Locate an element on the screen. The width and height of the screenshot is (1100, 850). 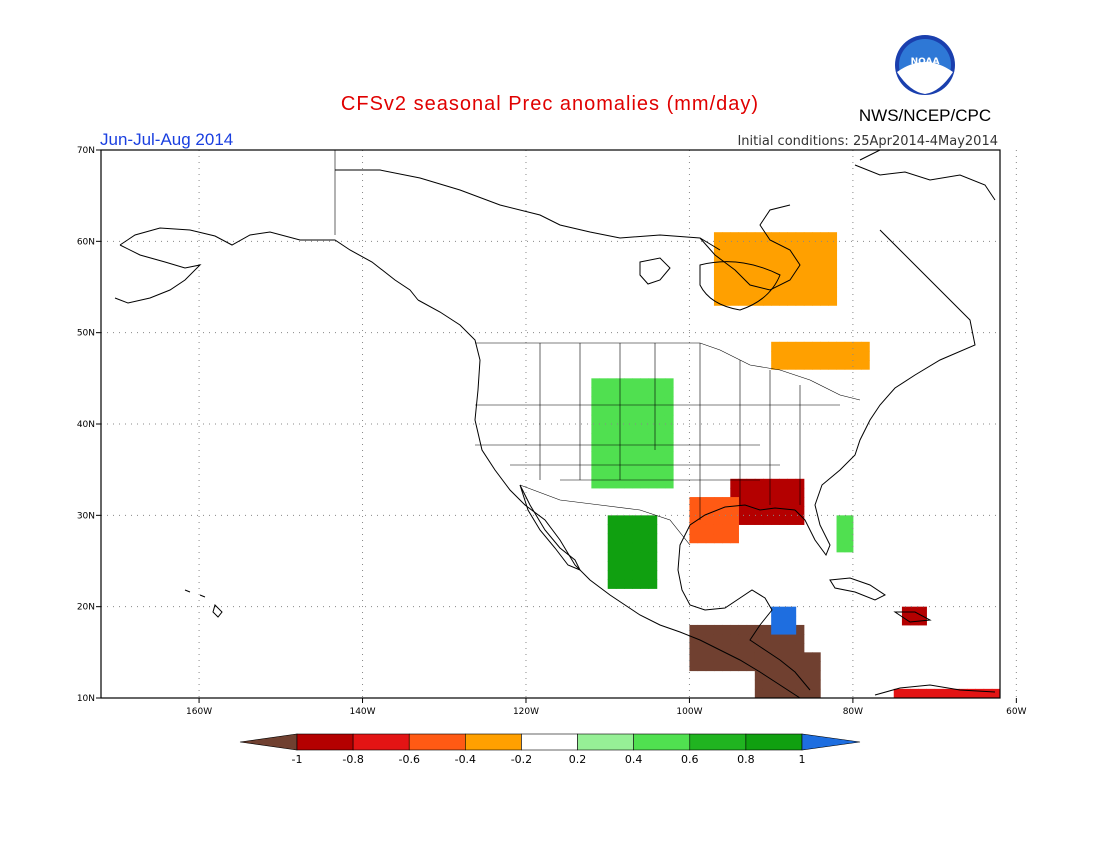
lon-tick-label: 100W is located at coordinates (689, 712).